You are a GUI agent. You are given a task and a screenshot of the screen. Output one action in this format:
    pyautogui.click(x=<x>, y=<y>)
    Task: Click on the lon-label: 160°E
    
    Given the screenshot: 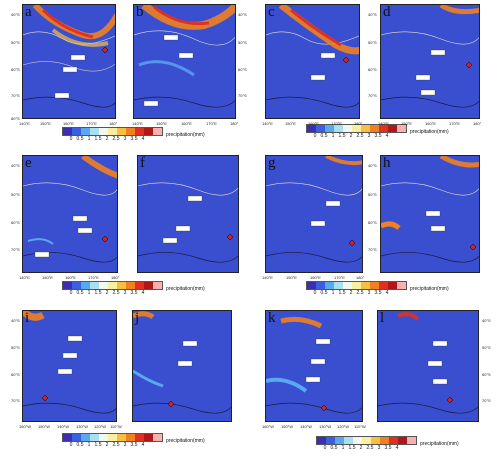 What is the action you would take?
    pyautogui.click(x=68, y=123)
    